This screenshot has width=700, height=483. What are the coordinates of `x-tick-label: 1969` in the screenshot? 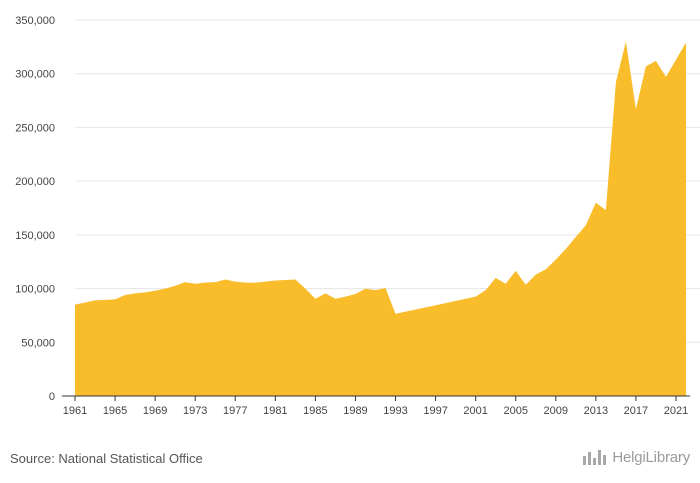 It's located at (155, 411).